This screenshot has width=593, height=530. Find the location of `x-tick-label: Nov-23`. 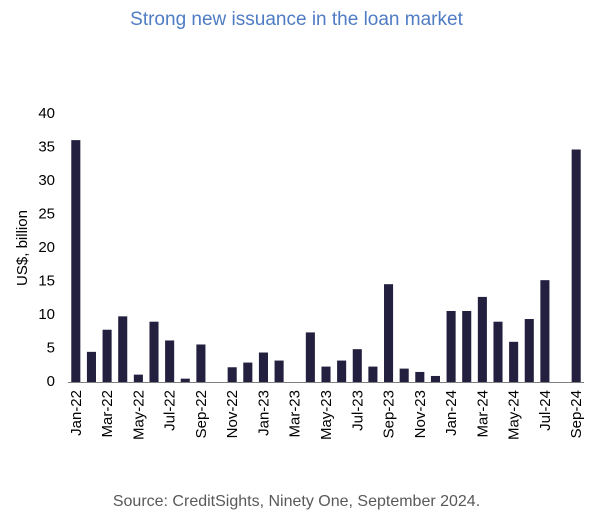

x-tick-label: Nov-23 is located at coordinates (420, 414).